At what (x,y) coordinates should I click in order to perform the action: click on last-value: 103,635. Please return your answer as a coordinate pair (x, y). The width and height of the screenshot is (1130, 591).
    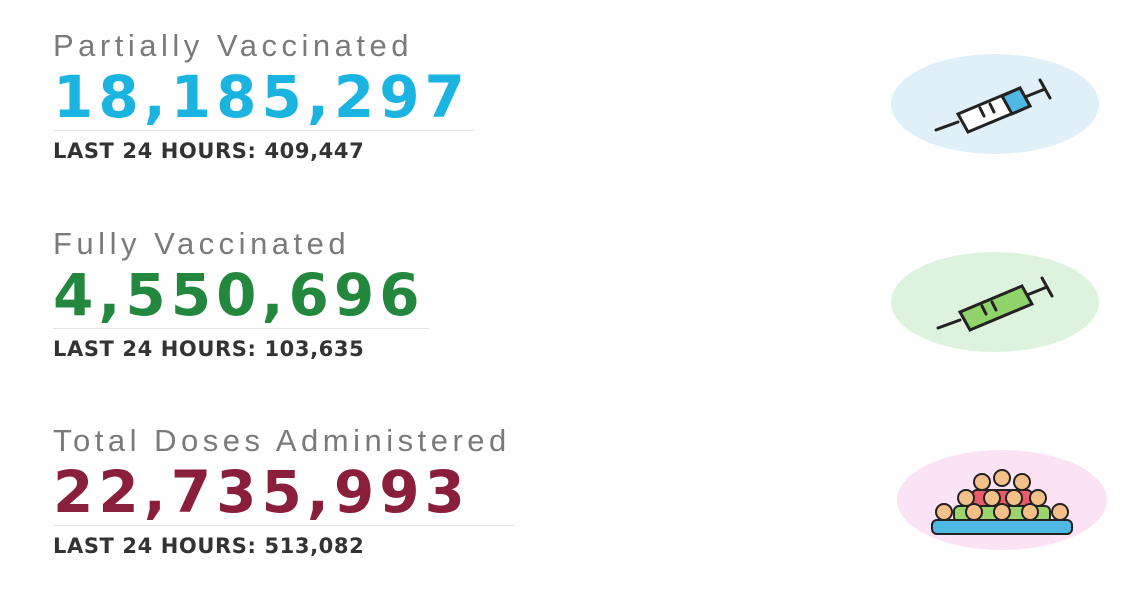
    Looking at the image, I should click on (314, 349).